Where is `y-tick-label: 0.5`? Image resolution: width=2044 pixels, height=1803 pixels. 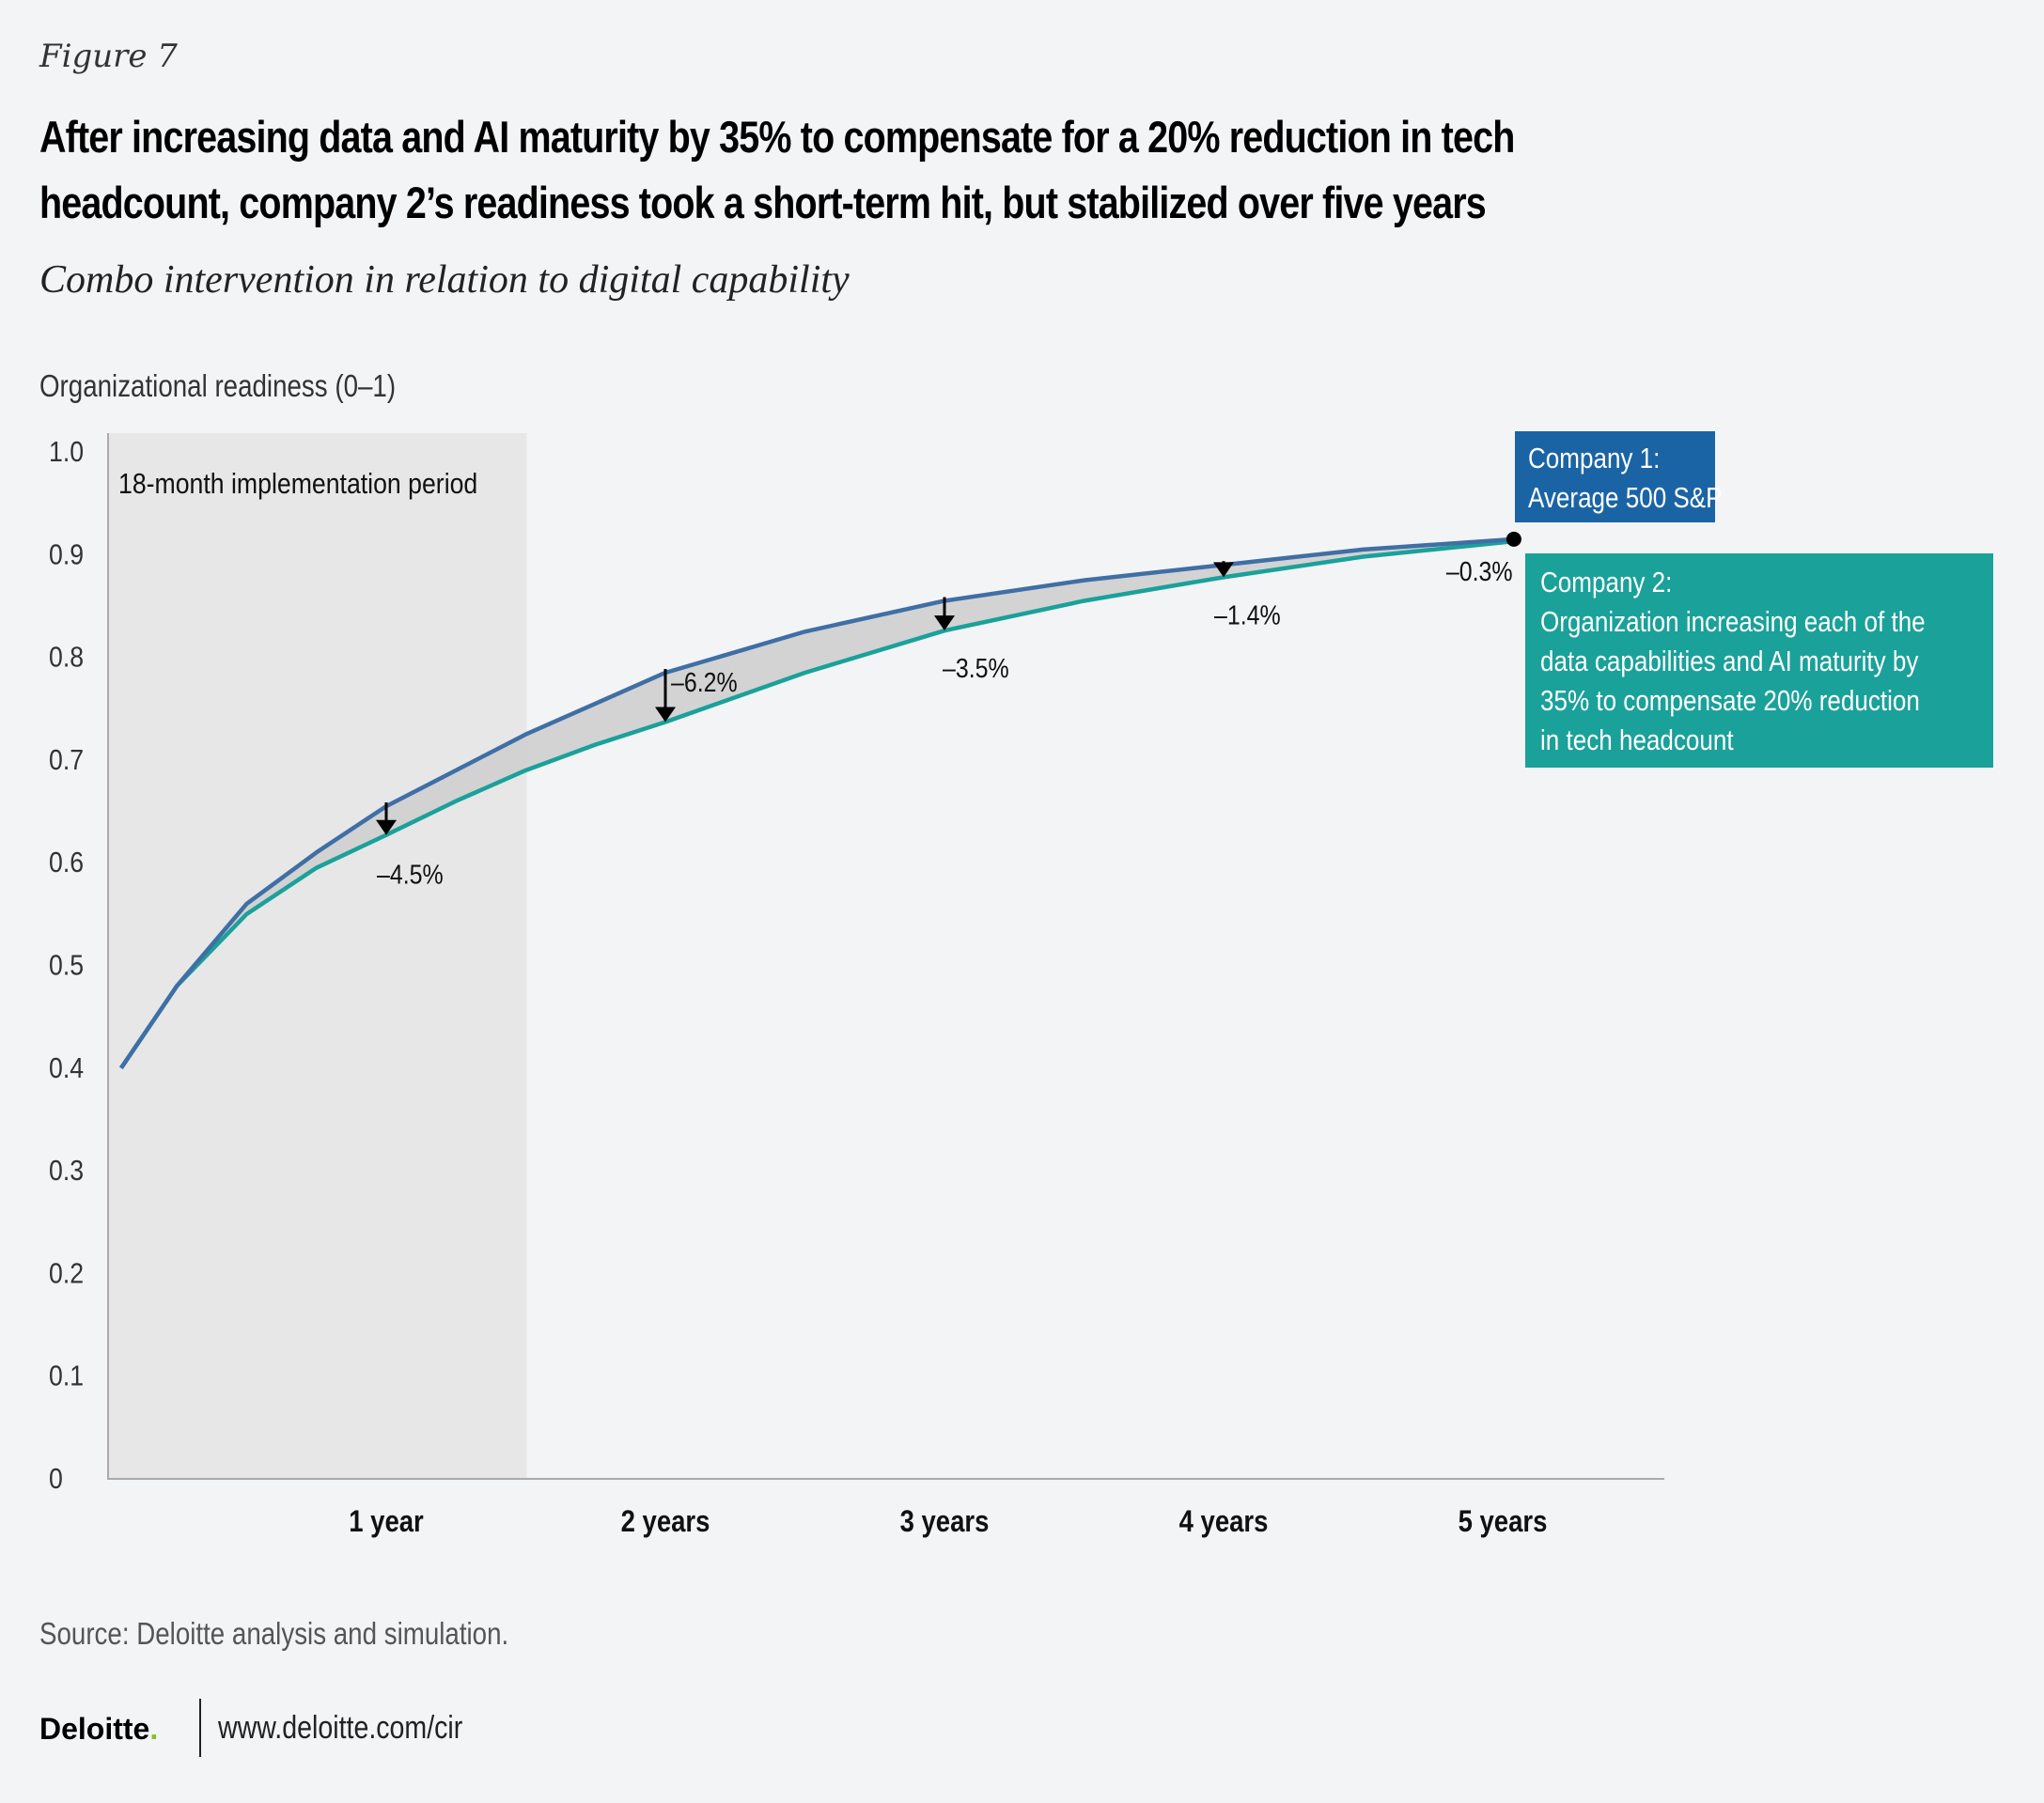 y-tick-label: 0.5 is located at coordinates (66, 966).